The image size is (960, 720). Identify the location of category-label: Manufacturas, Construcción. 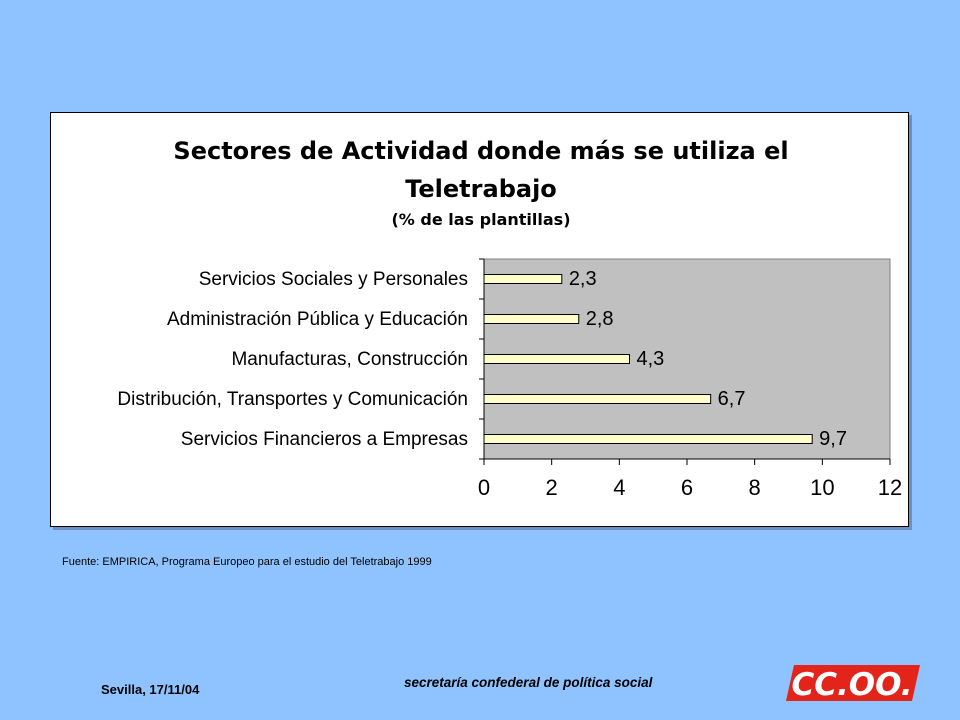
(349, 359).